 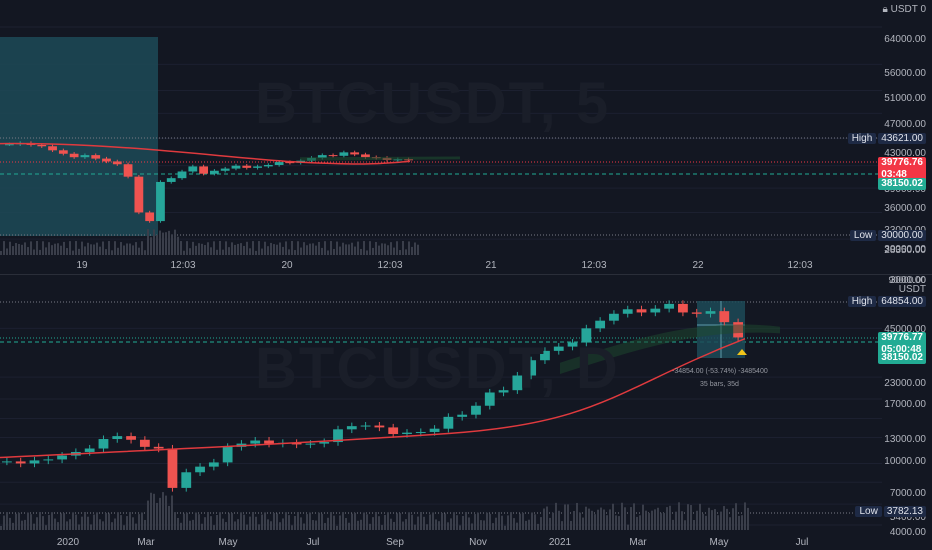 I want to click on bottom-y-tick: 10000.00, so click(x=905, y=461).